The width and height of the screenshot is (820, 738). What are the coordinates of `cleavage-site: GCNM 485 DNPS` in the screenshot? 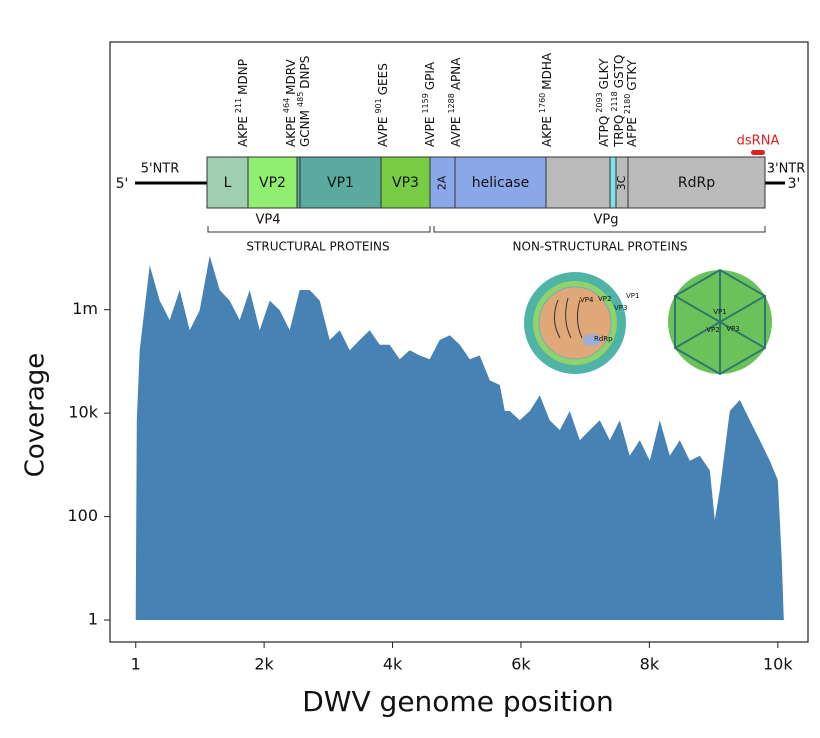 It's located at (304, 101).